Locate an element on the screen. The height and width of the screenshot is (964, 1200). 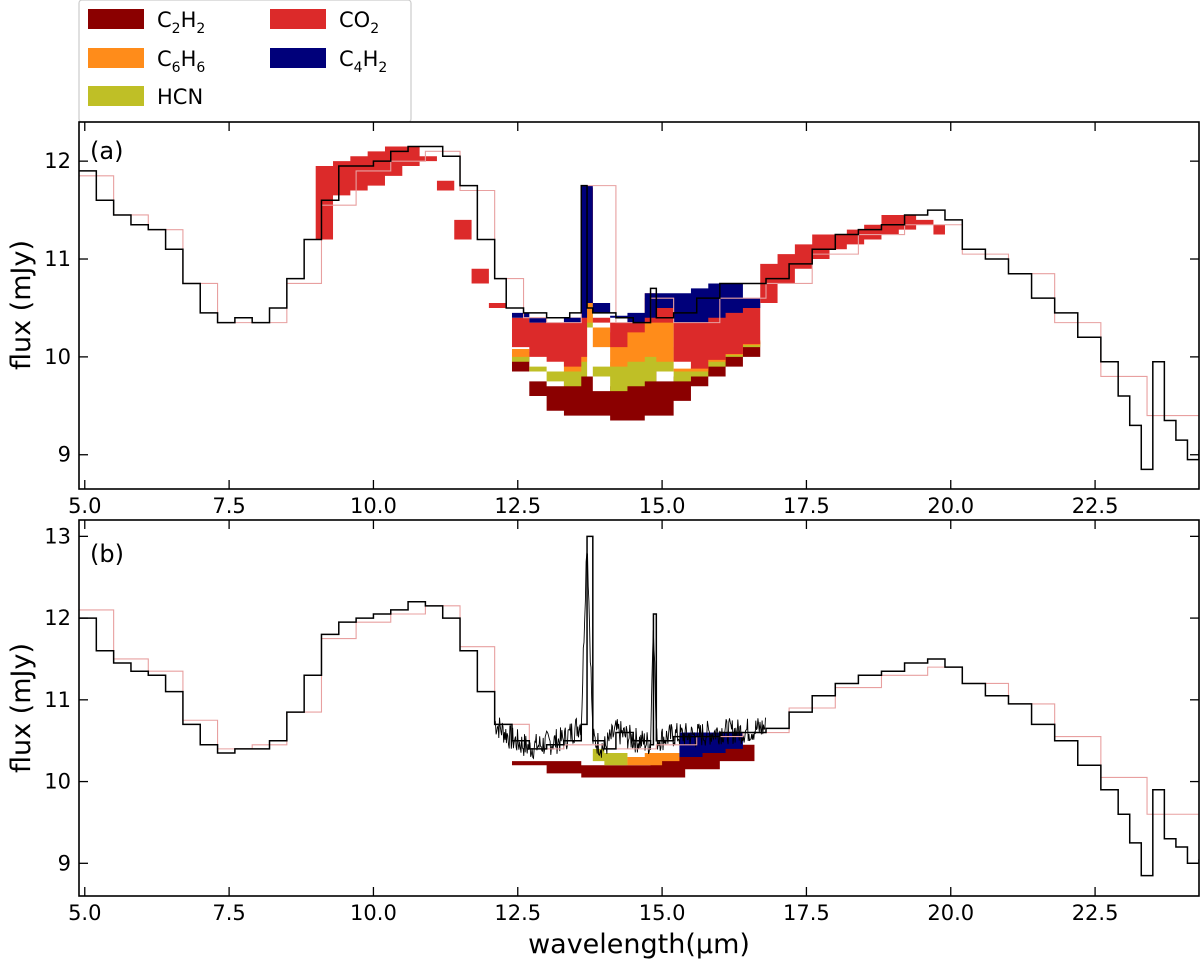
legend-label-co2: CO2 is located at coordinates (359, 22).